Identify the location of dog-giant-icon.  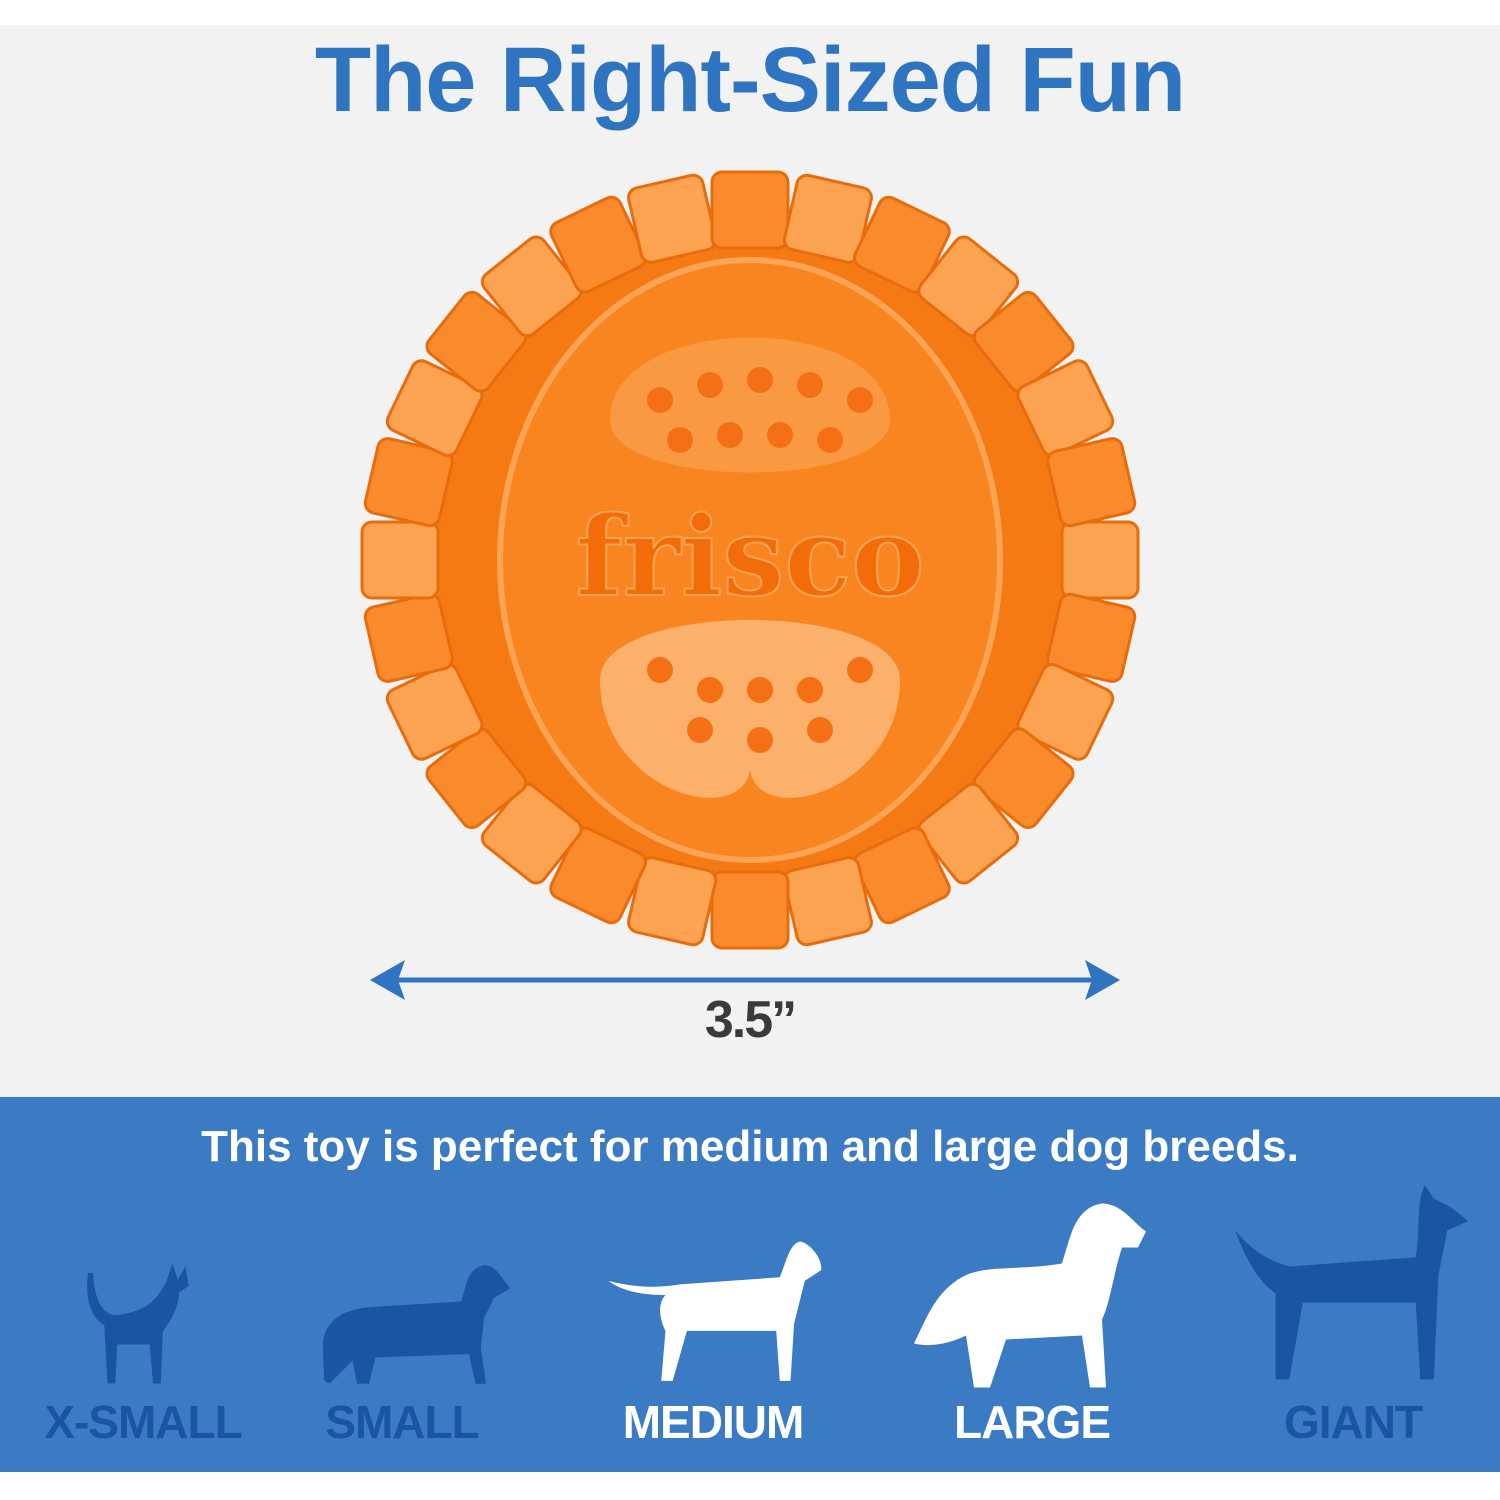
(1352, 1282).